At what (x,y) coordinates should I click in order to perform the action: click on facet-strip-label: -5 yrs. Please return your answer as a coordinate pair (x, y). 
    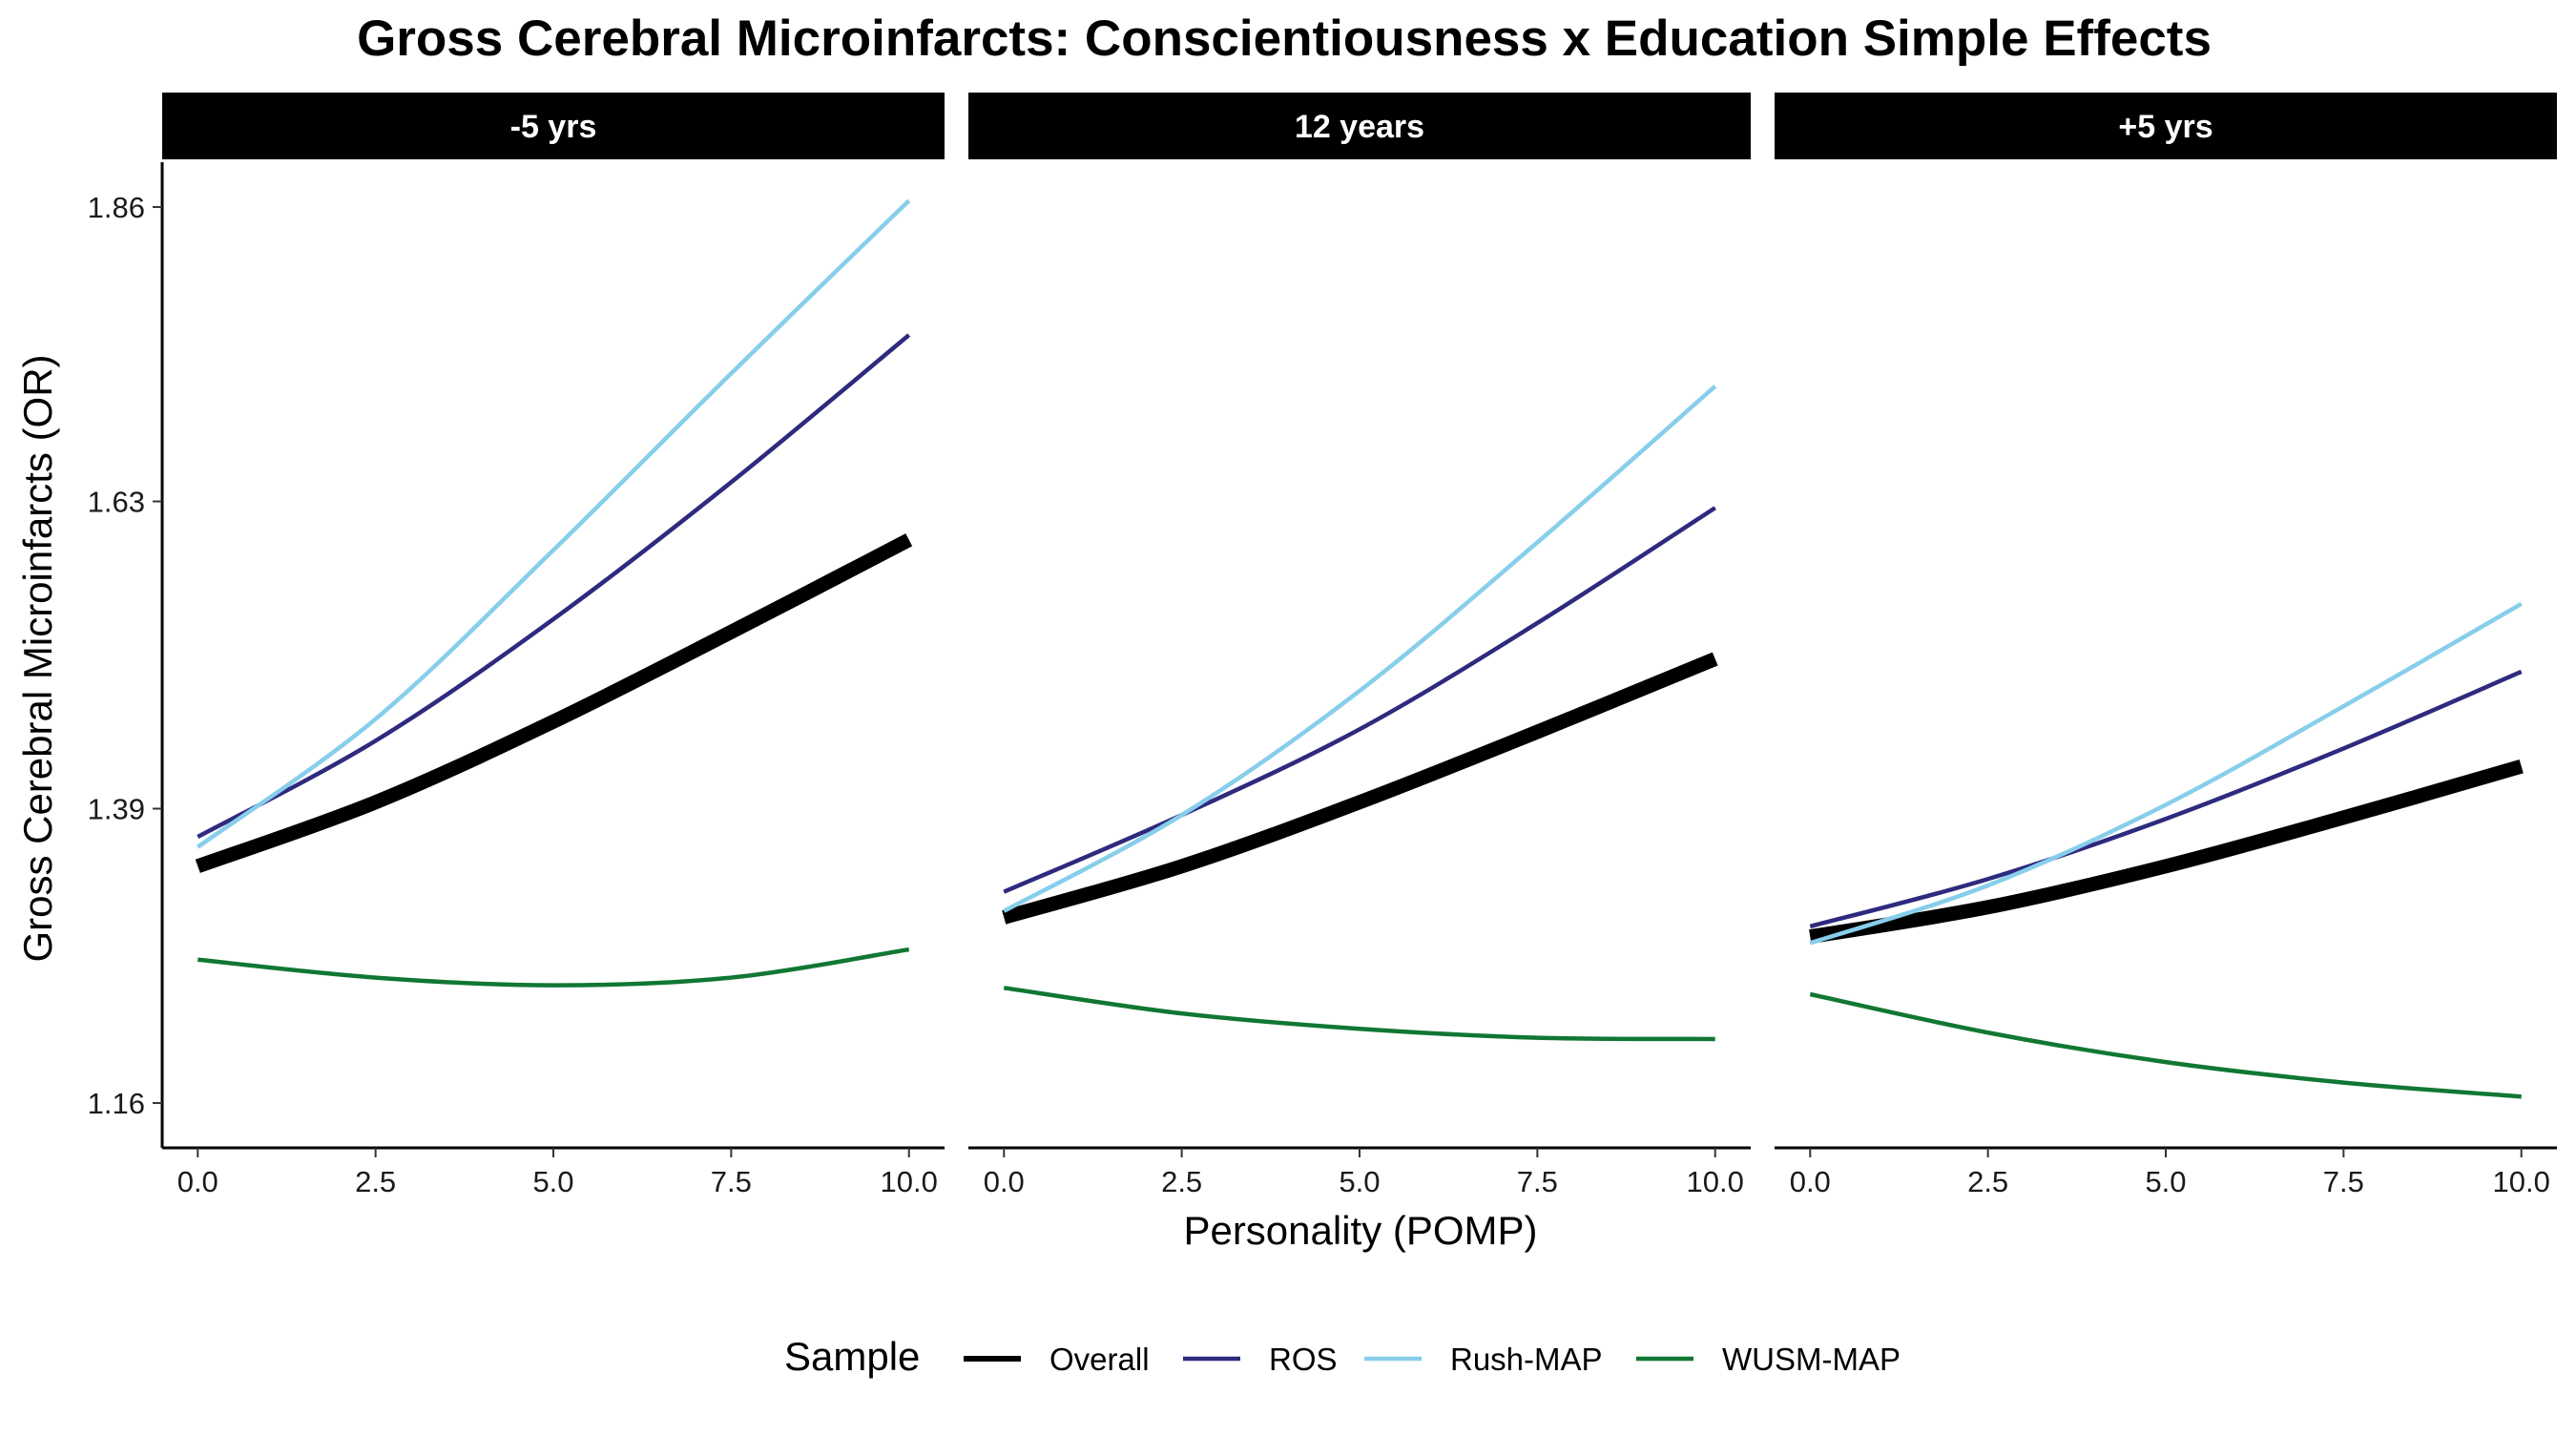
    Looking at the image, I should click on (553, 127).